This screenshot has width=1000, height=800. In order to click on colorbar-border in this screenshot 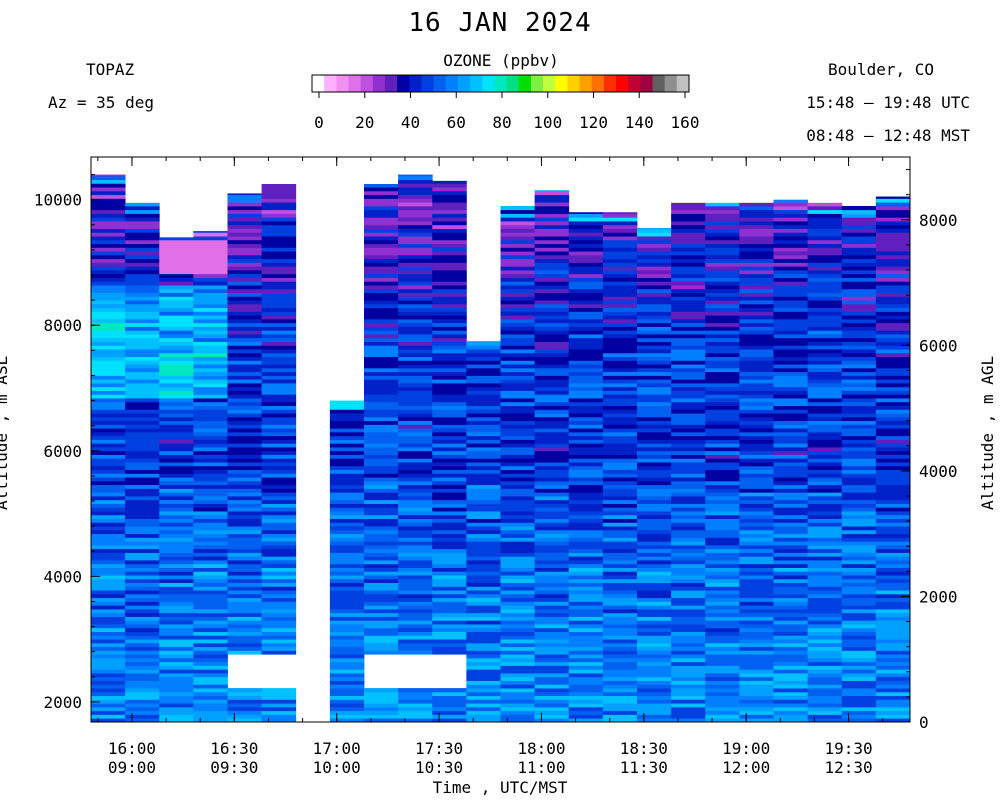, I will do `click(500, 83)`.